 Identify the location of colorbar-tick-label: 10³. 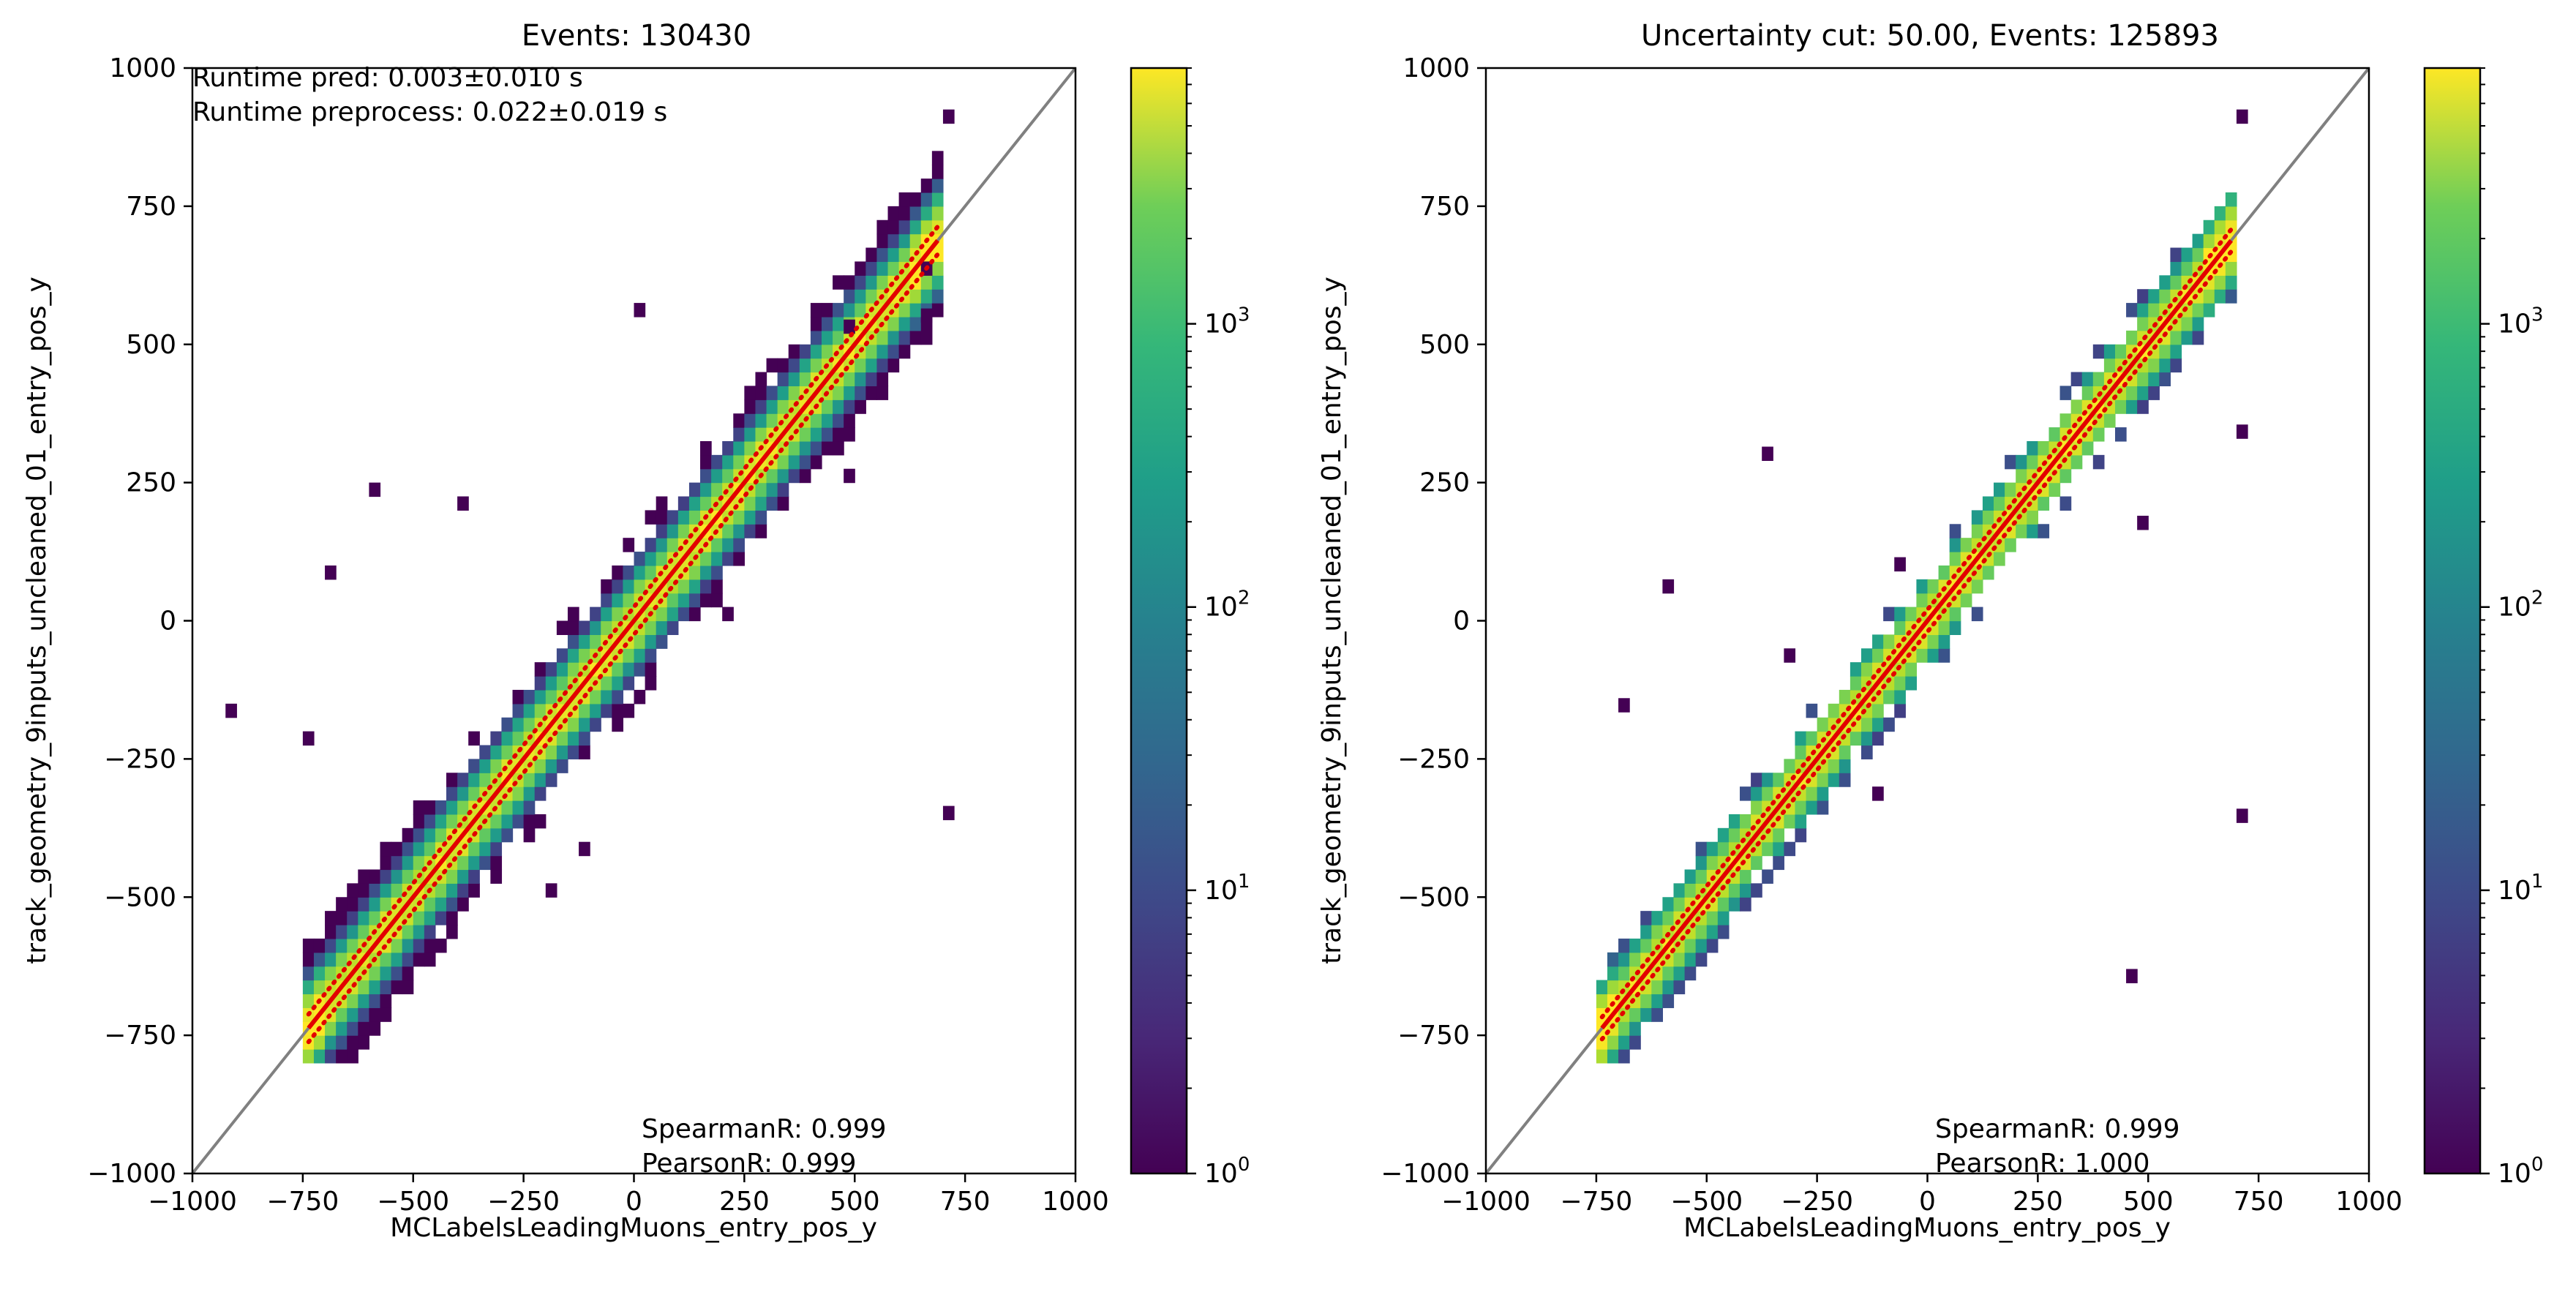
(1227, 321).